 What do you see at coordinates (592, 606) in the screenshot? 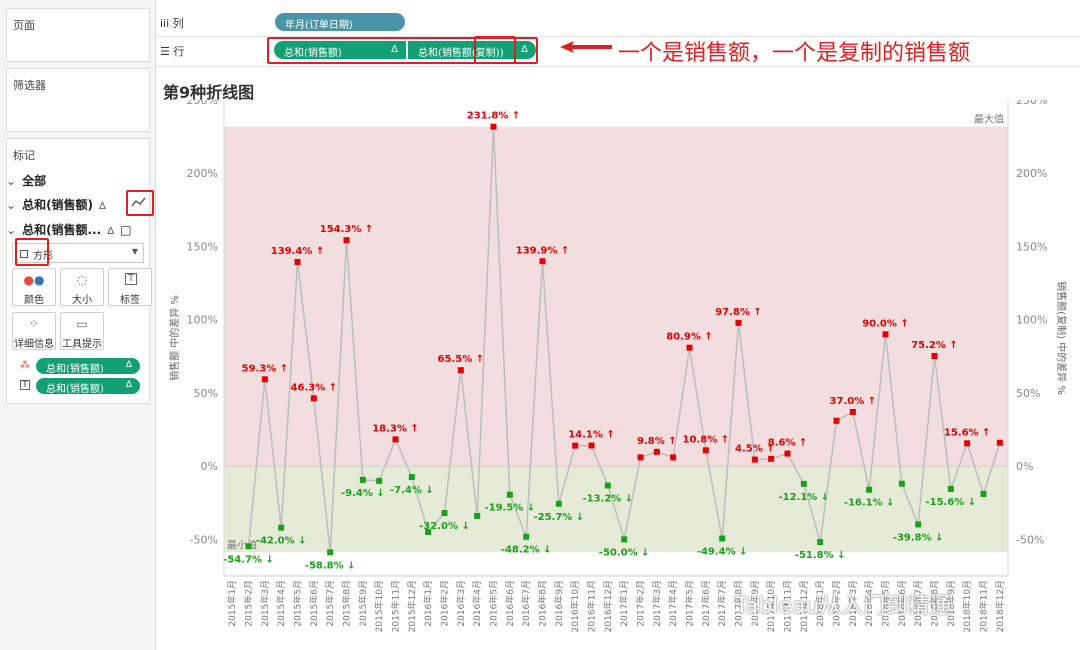
I see `x-tick-label: 2016年11月` at bounding box center [592, 606].